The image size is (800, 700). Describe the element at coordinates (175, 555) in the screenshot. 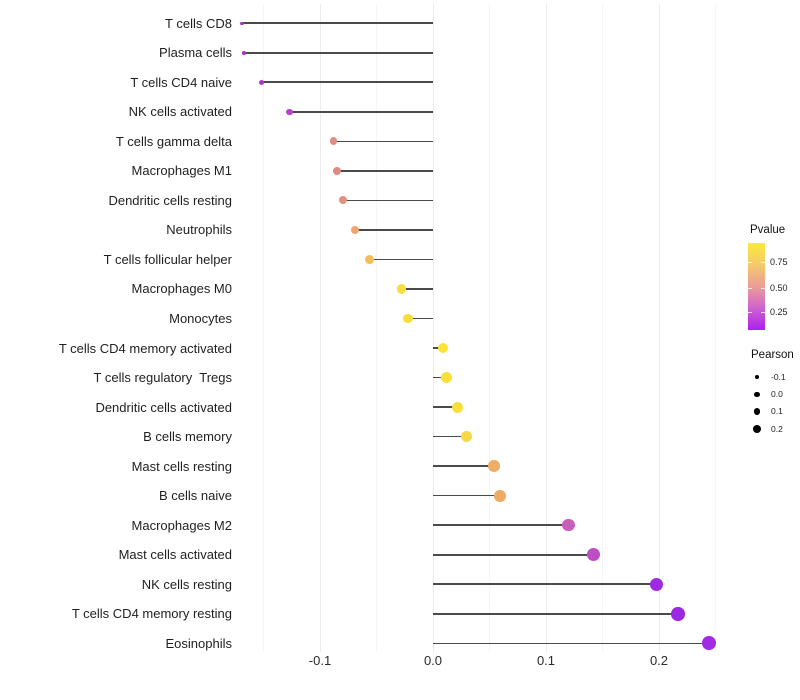

I see `y-axis-label: Mast cells activated` at that location.